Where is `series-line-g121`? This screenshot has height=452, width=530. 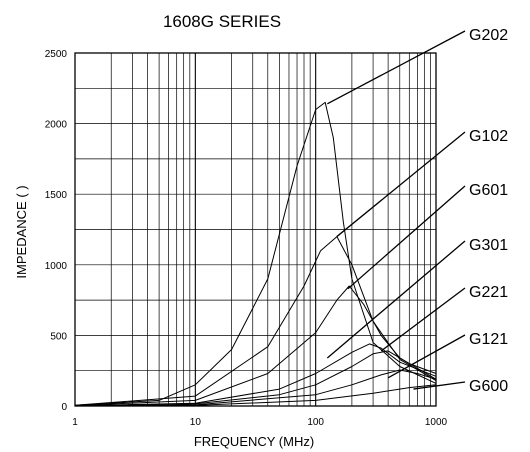
series-line-g121 is located at coordinates (255, 388).